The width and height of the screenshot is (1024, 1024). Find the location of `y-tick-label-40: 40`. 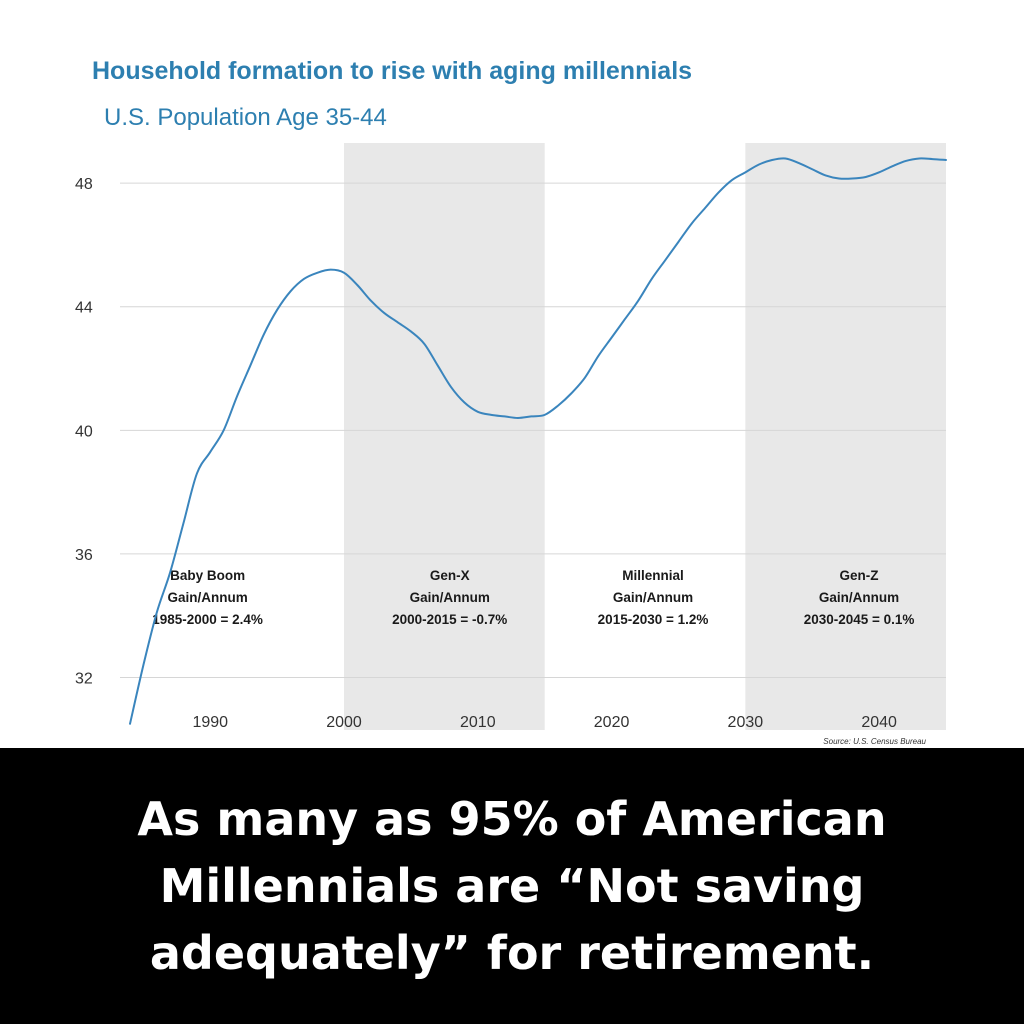

y-tick-label-40: 40 is located at coordinates (84, 431).